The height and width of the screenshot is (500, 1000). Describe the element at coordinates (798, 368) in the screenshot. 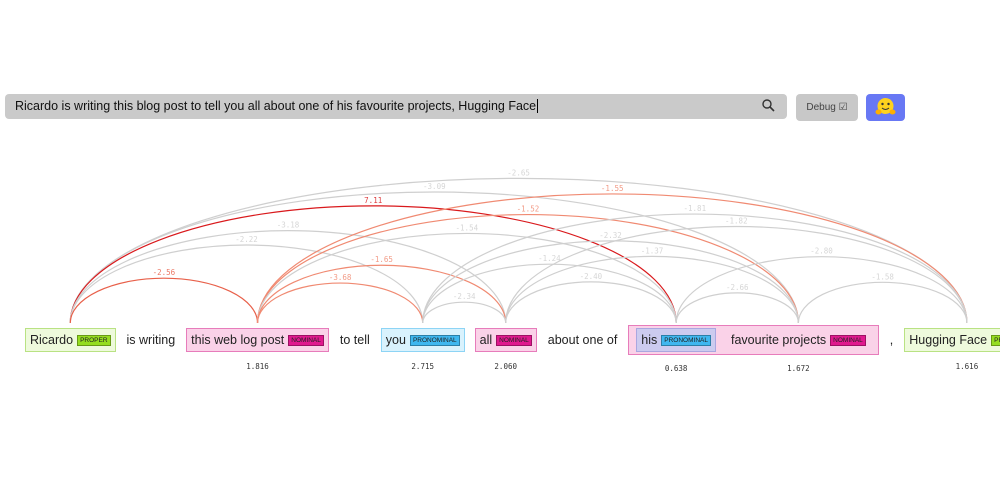

I see `mention-score: 1.672` at that location.